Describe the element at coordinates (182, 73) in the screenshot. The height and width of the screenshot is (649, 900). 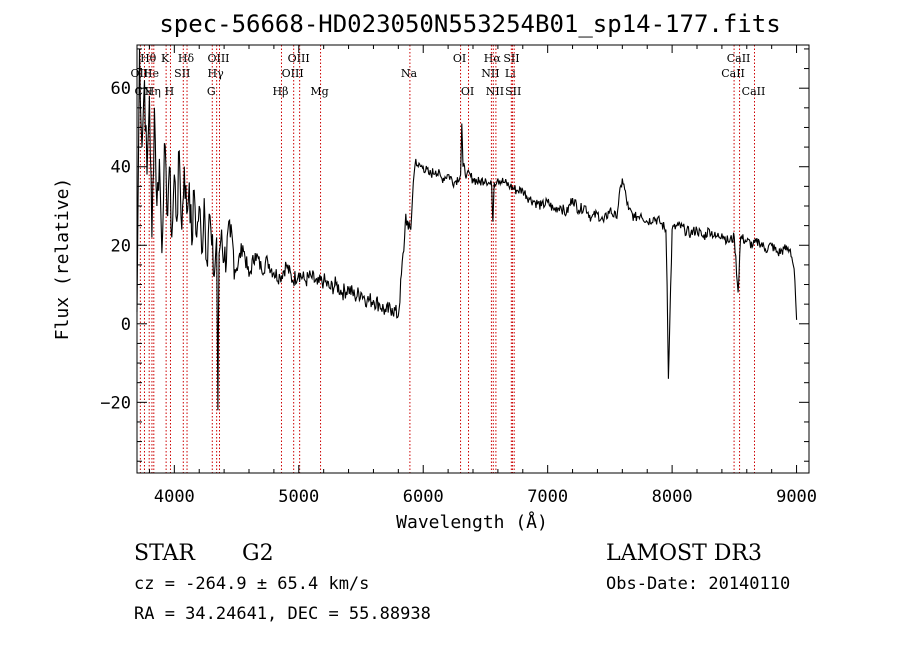
I see `line-label-7: SII` at that location.